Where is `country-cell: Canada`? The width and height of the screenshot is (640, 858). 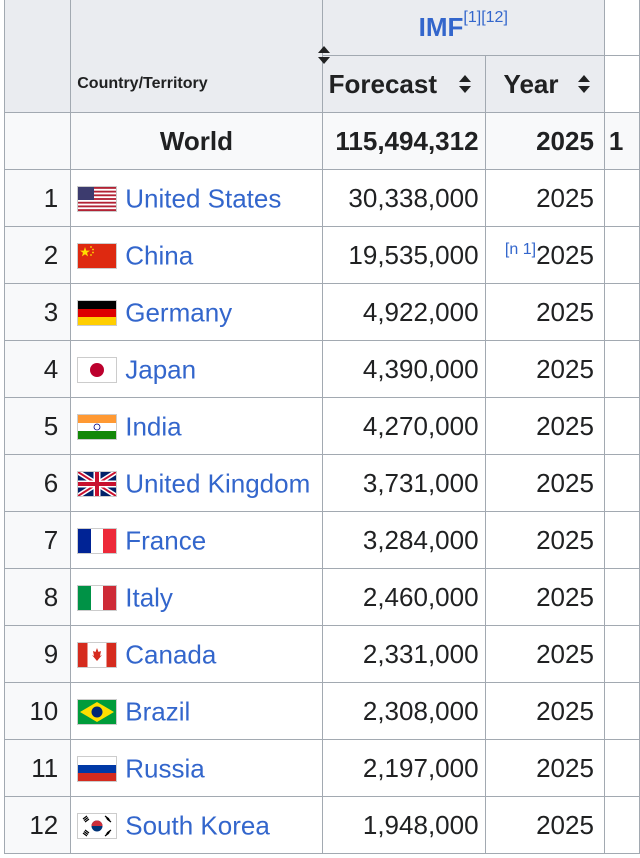
country-cell: Canada is located at coordinates (196, 654).